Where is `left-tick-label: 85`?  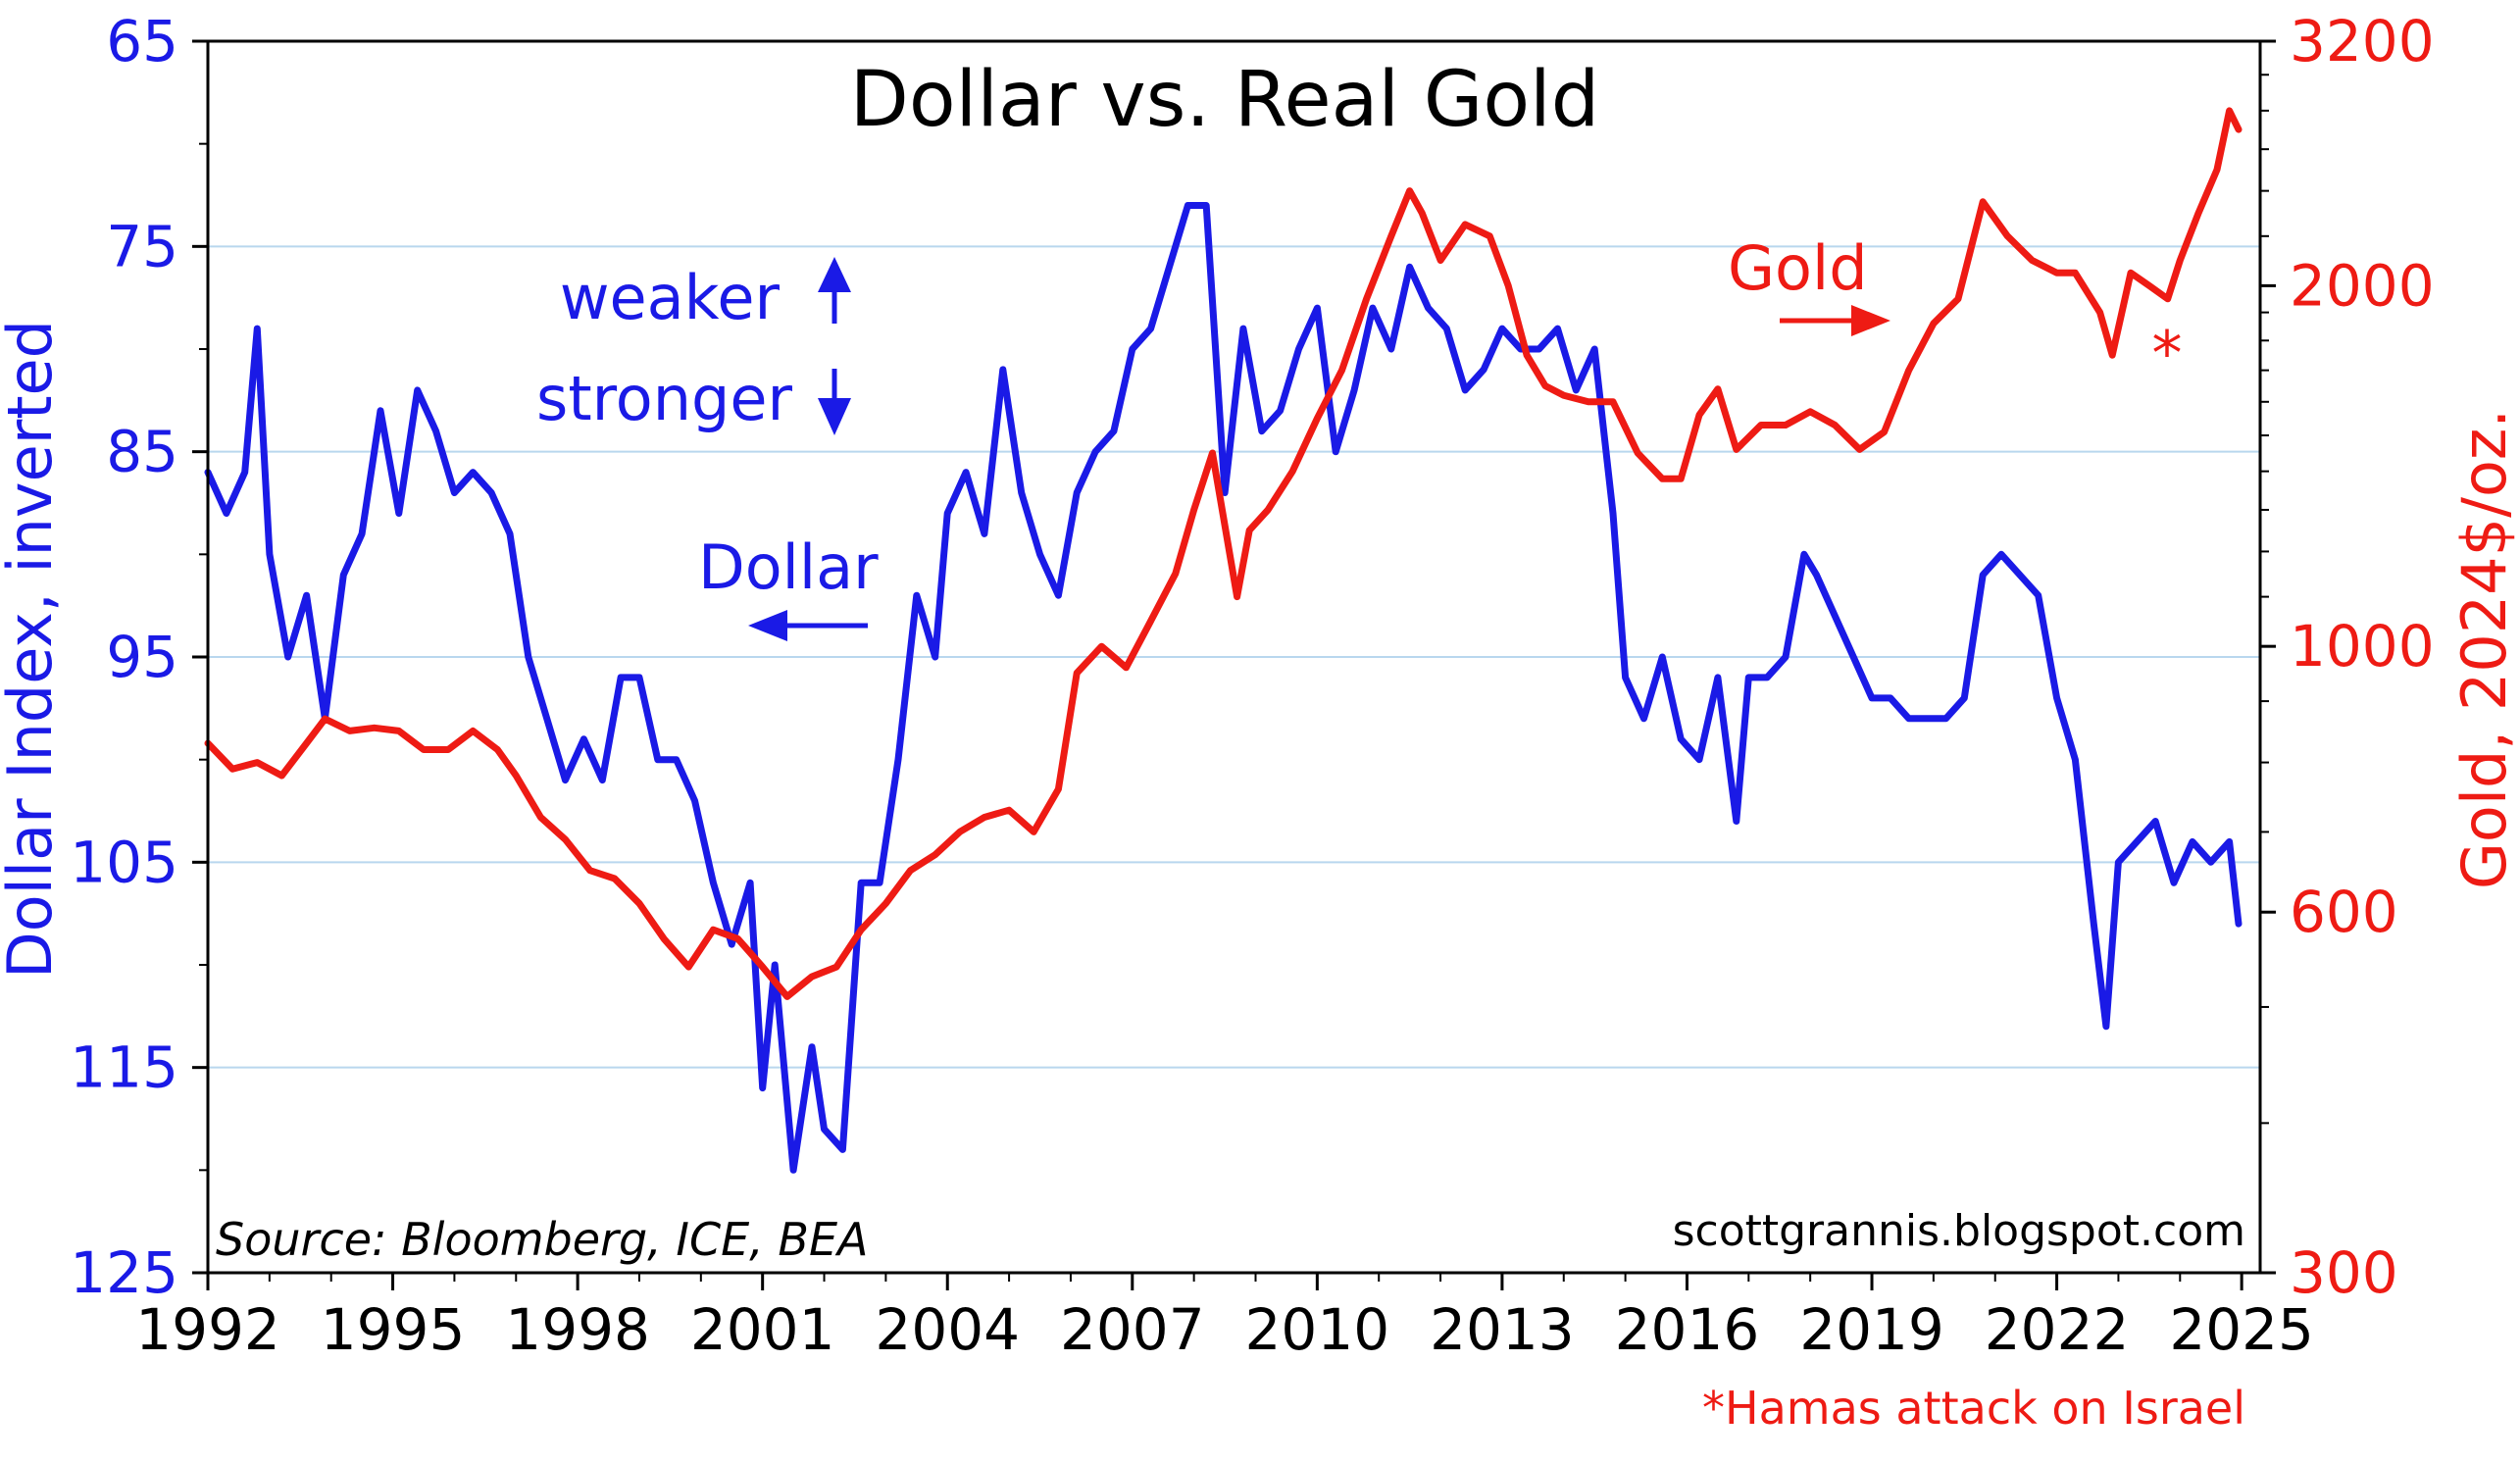 left-tick-label: 85 is located at coordinates (142, 452).